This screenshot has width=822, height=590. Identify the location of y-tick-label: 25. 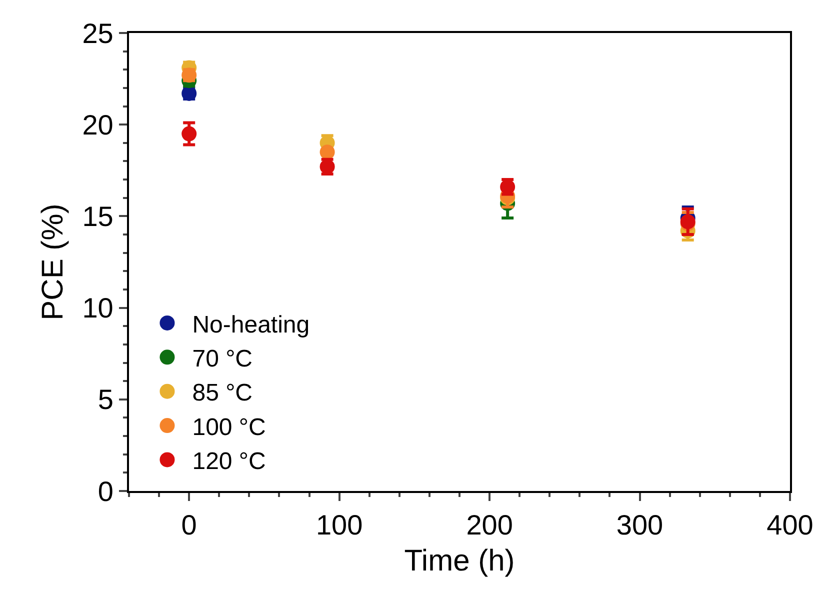
(98, 33).